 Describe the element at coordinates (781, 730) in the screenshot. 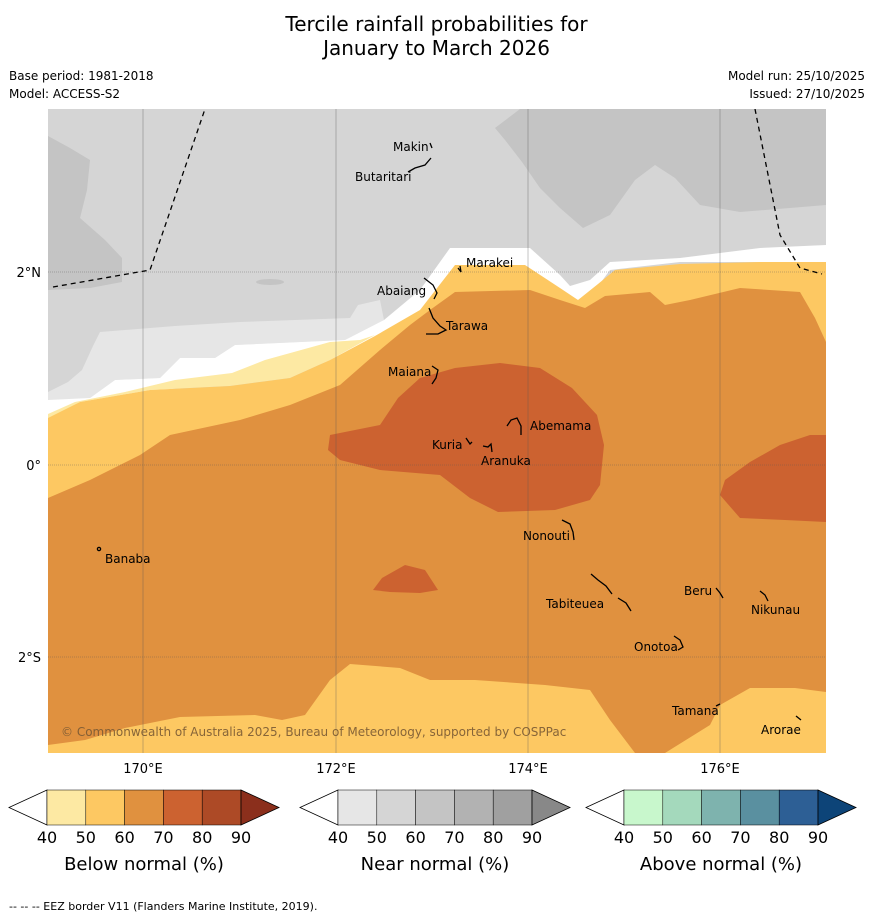

I see `place-label: Arorae` at that location.